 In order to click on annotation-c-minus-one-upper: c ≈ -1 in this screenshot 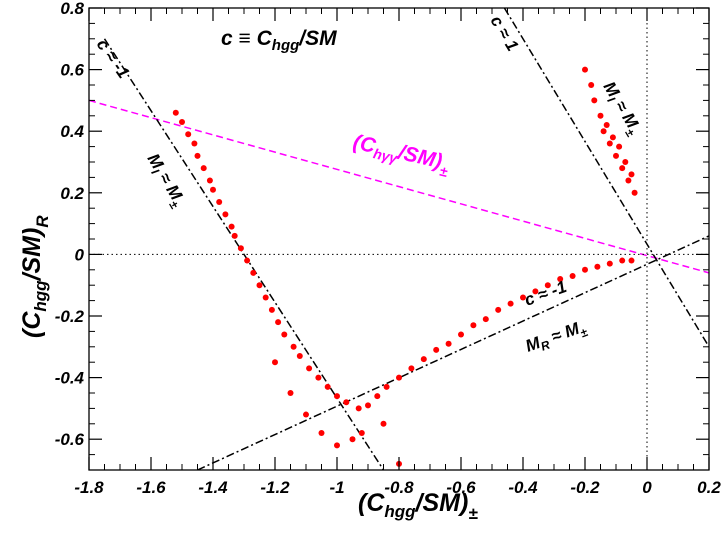, I will do `click(113, 58)`.